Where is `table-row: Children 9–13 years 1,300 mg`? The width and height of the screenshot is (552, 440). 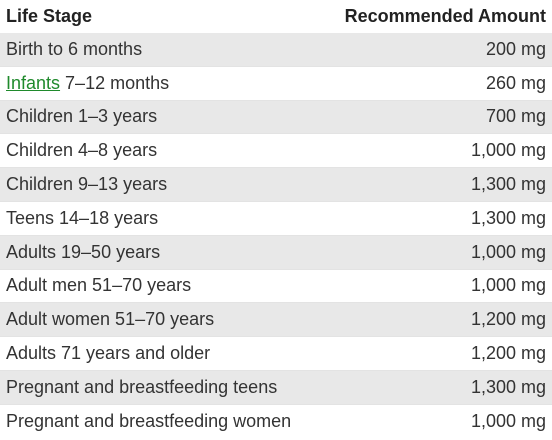
table-row: Children 9–13 years 1,300 mg is located at coordinates (276, 185).